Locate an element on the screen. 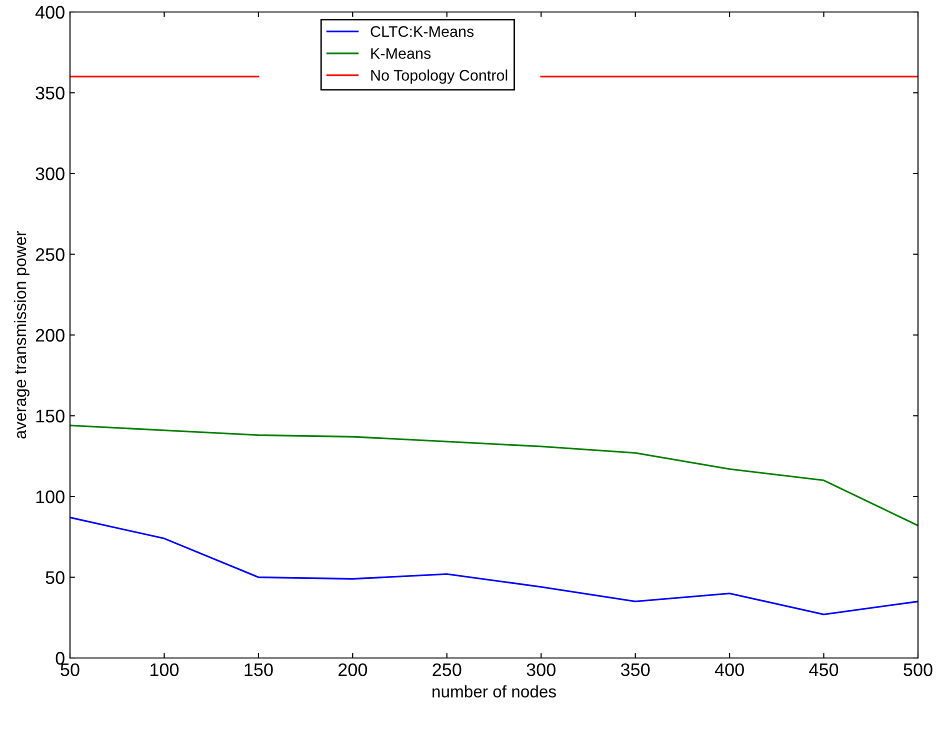 This screenshot has height=731, width=938. x-tick-label: 350 is located at coordinates (635, 669).